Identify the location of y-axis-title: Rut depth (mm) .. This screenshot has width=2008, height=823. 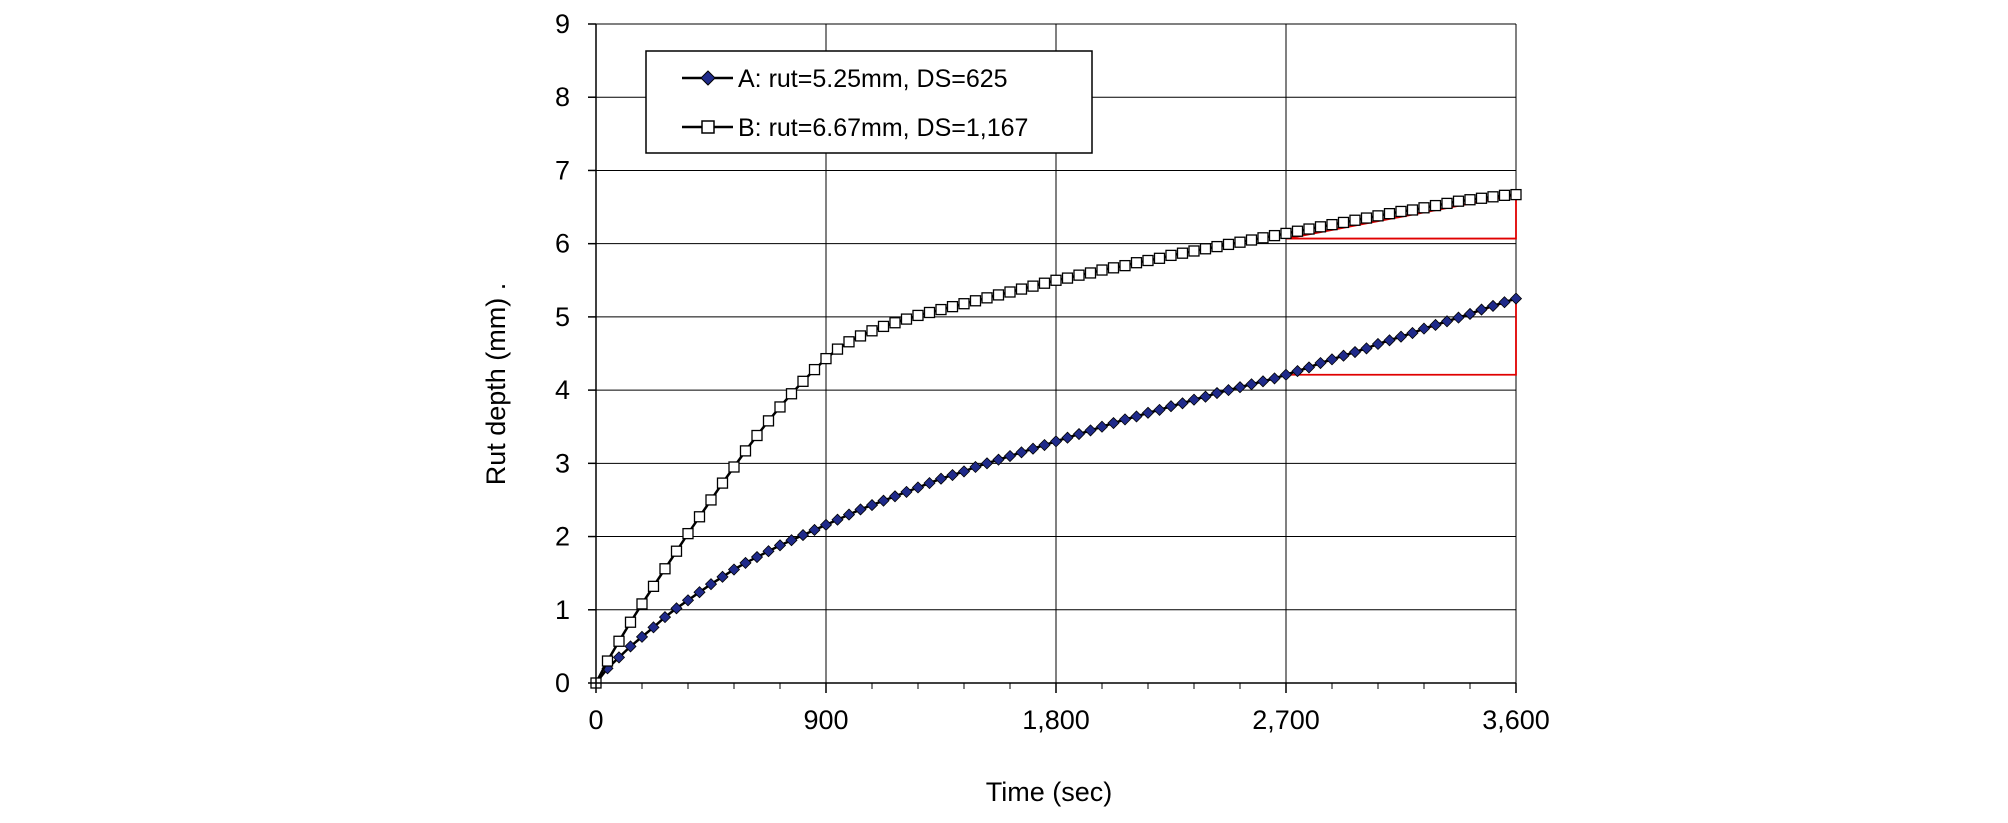
(496, 384).